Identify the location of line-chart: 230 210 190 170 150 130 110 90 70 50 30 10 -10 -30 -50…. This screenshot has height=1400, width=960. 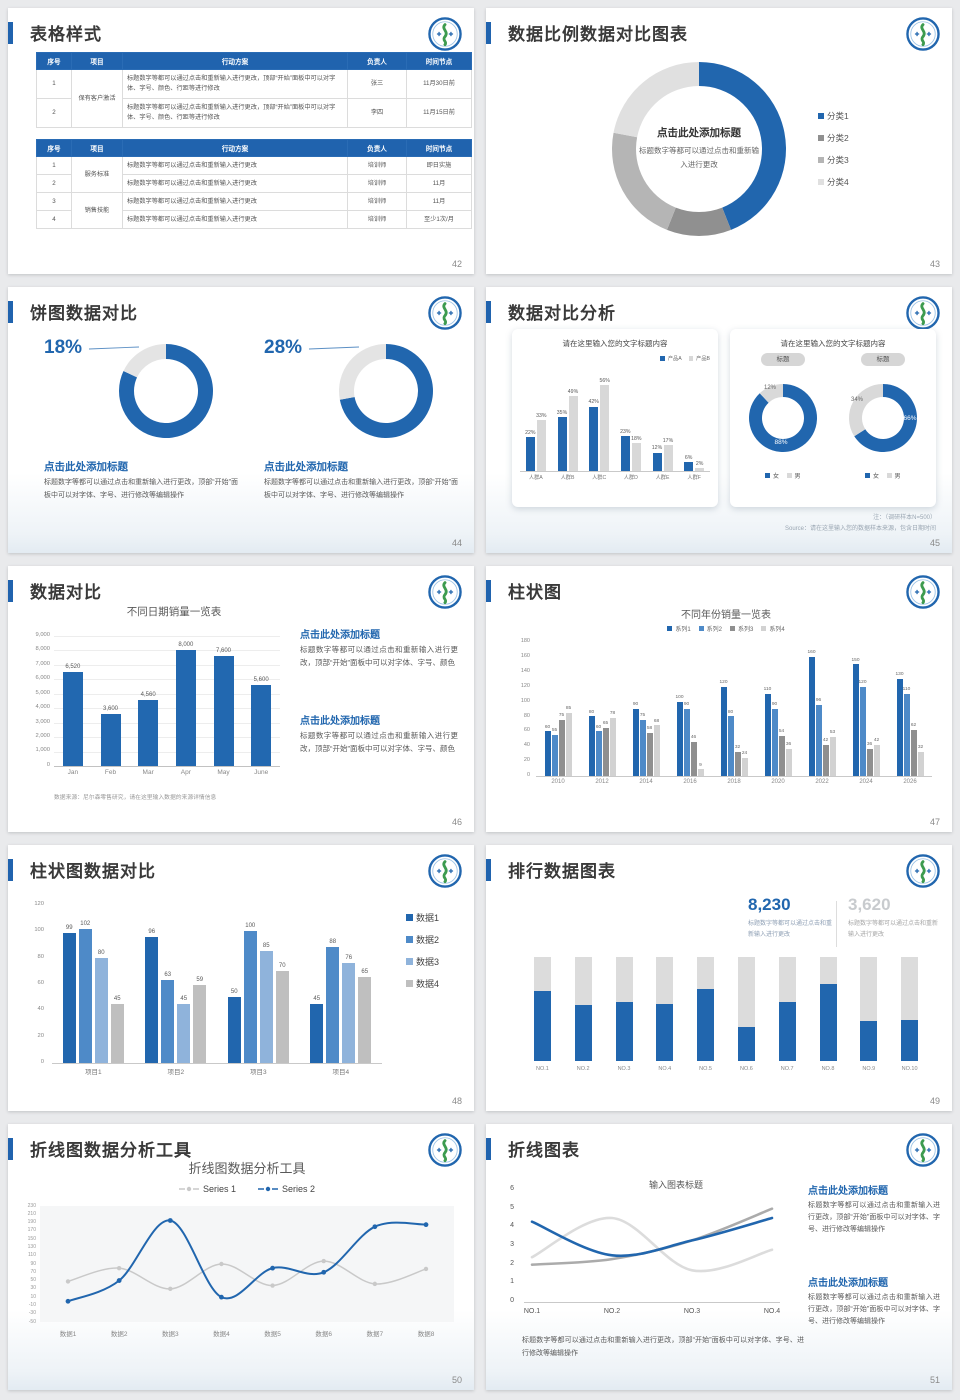
(241, 1257).